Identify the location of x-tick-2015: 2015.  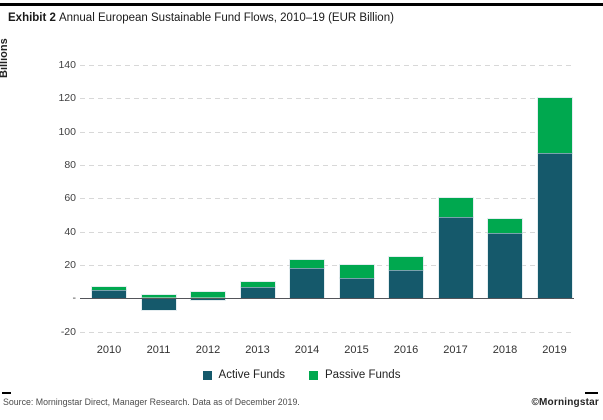
(356, 350).